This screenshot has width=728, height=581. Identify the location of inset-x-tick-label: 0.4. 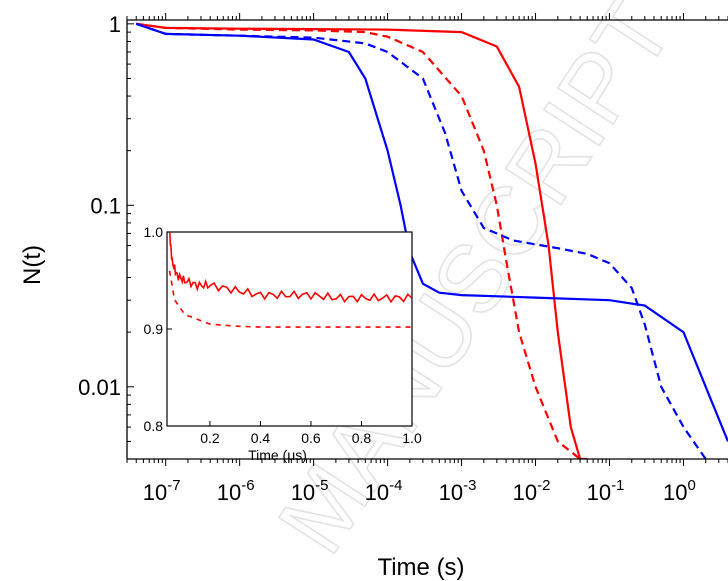
(261, 438).